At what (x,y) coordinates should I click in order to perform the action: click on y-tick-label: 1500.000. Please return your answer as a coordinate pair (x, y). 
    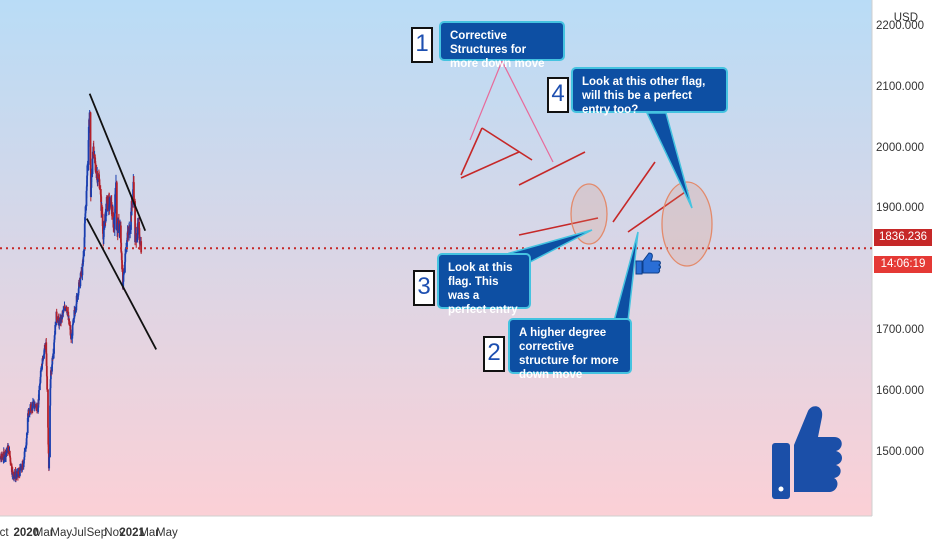
    Looking at the image, I should click on (900, 452).